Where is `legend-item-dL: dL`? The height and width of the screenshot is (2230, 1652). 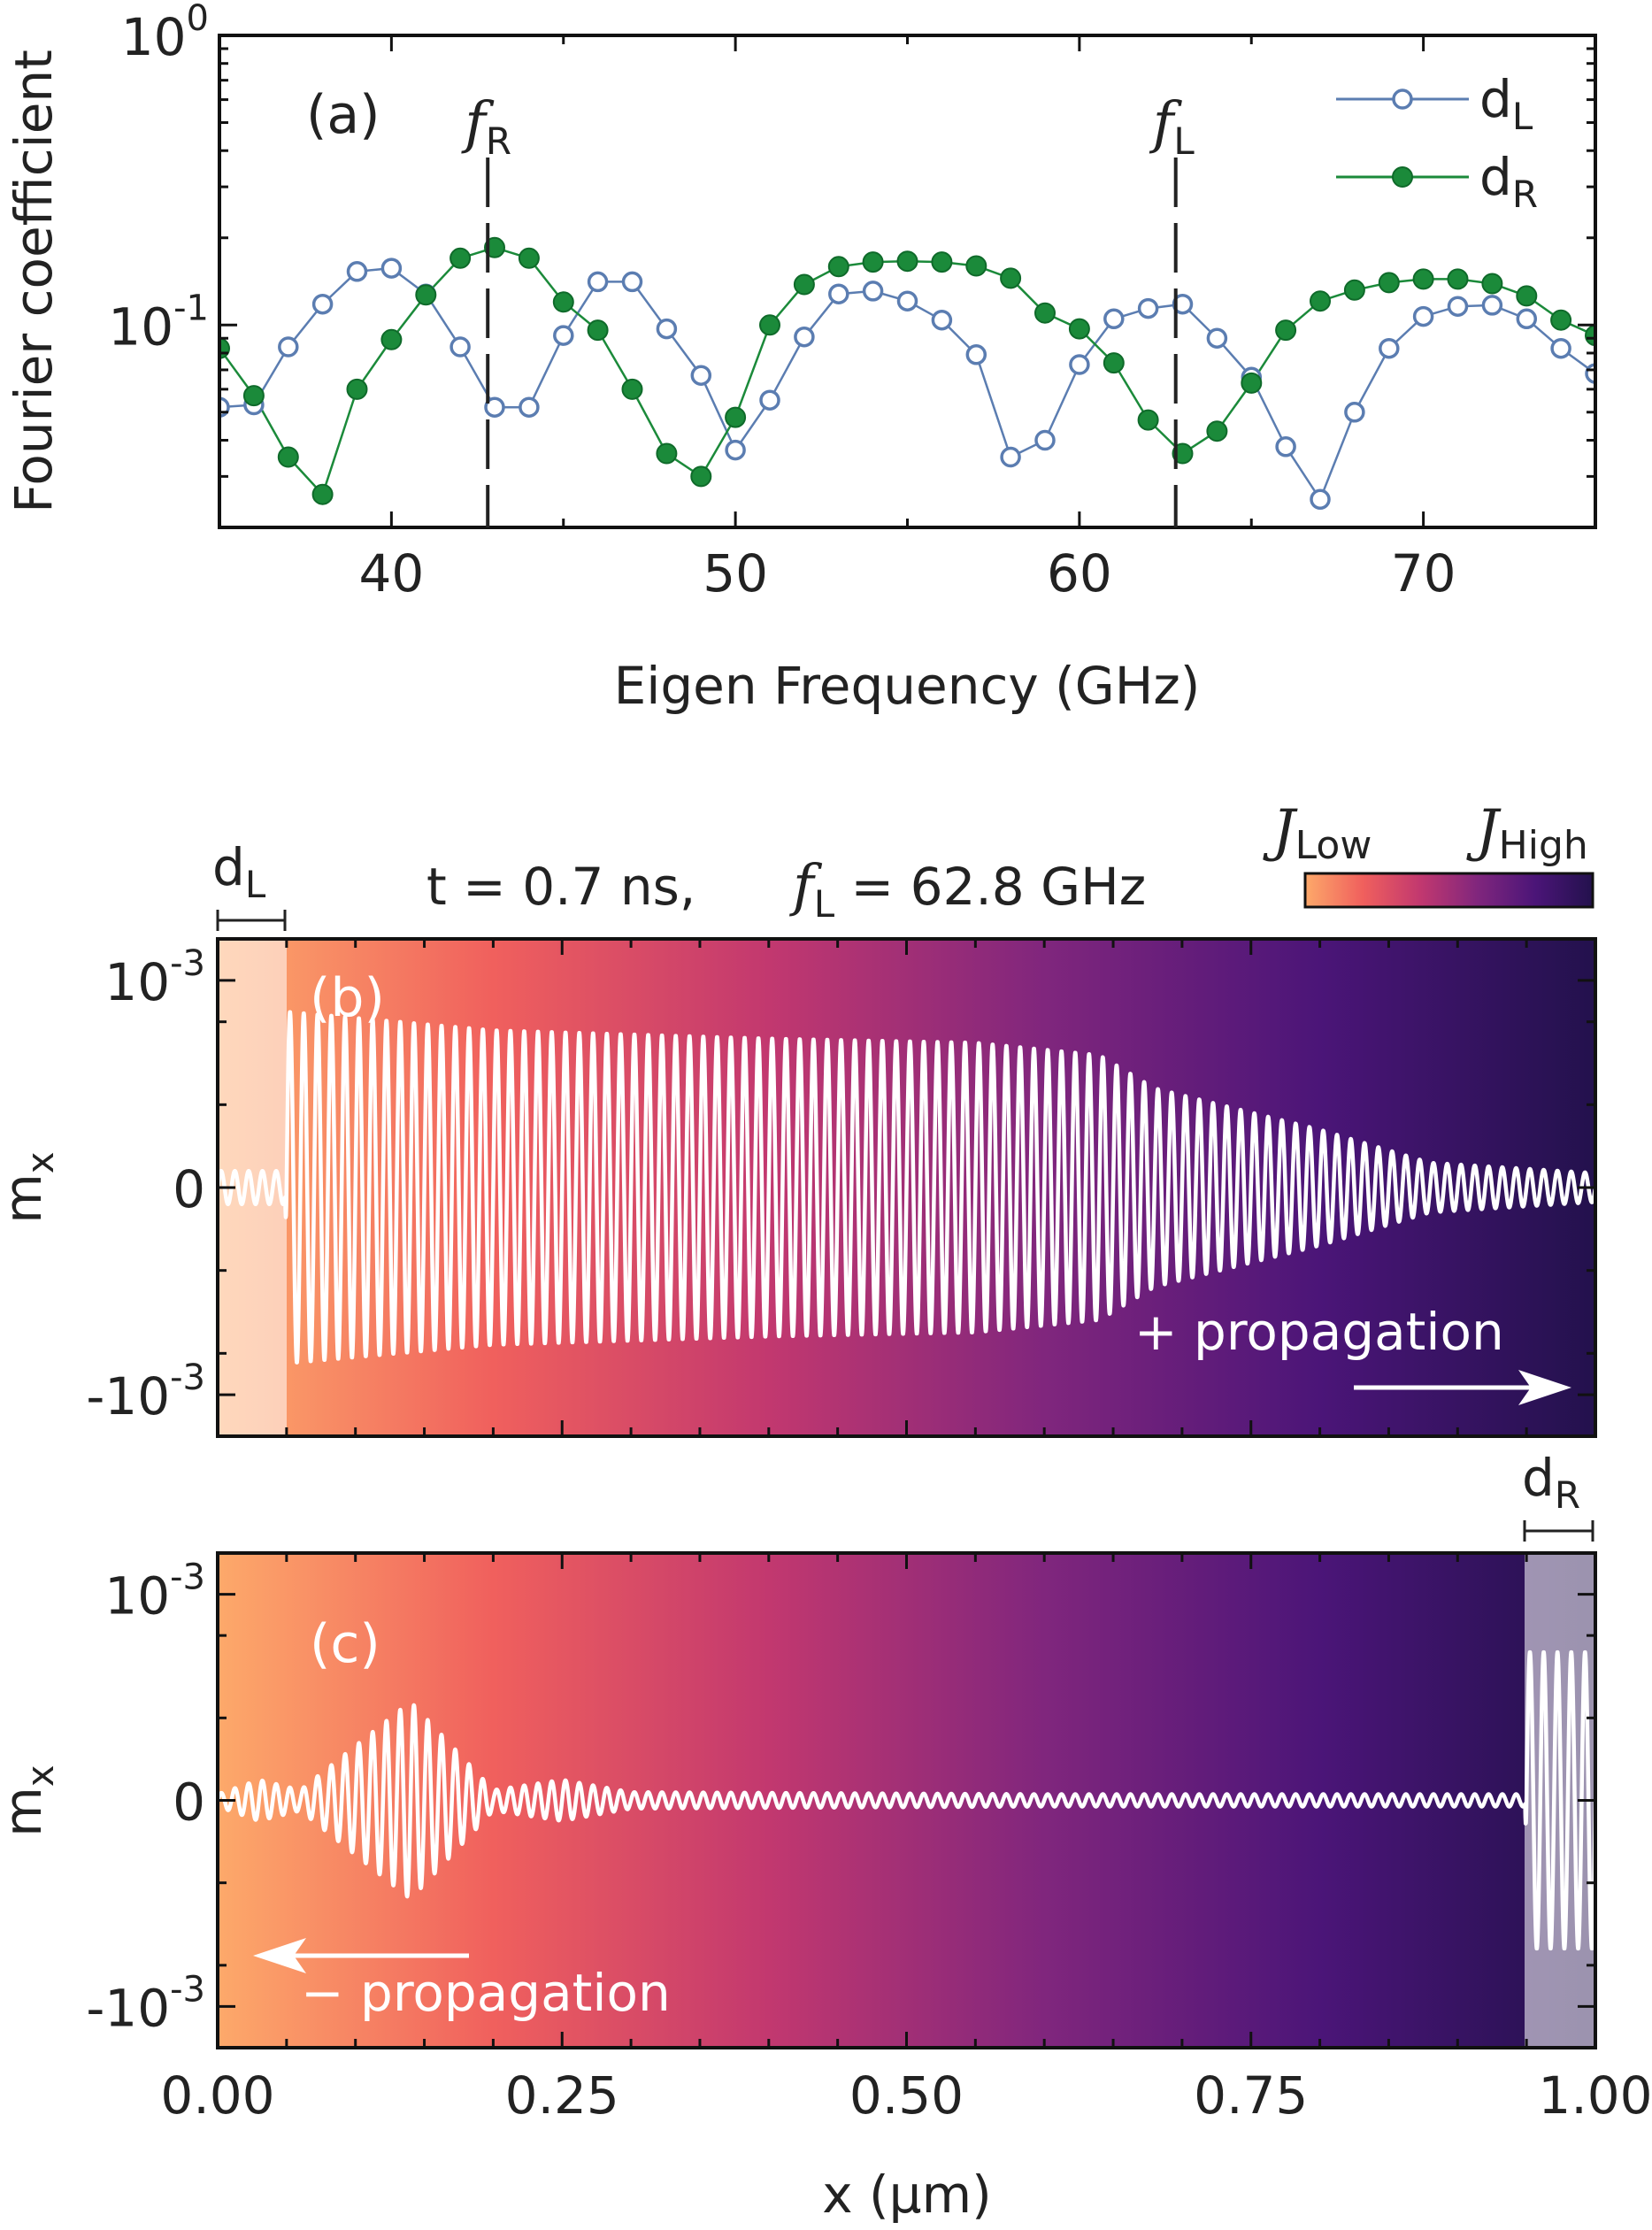
legend-item-dL: dL is located at coordinates (1434, 103).